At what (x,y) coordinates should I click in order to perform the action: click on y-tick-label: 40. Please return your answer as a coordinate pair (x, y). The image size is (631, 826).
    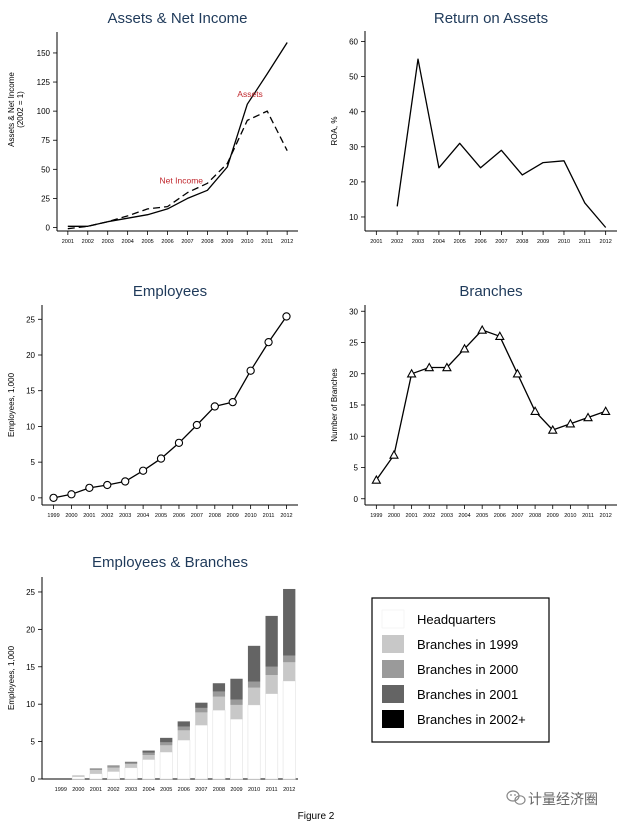
    Looking at the image, I should click on (353, 112).